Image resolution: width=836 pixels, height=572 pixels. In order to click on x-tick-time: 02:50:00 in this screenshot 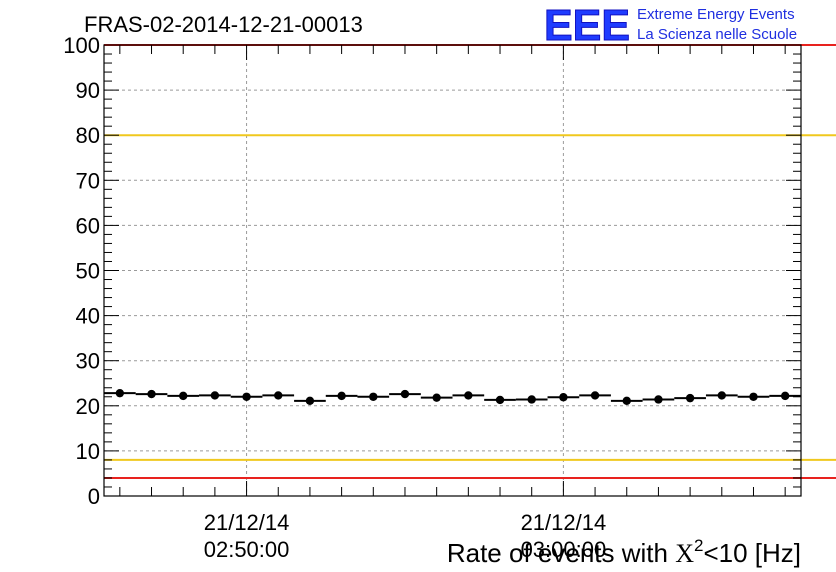, I will do `click(247, 549)`.